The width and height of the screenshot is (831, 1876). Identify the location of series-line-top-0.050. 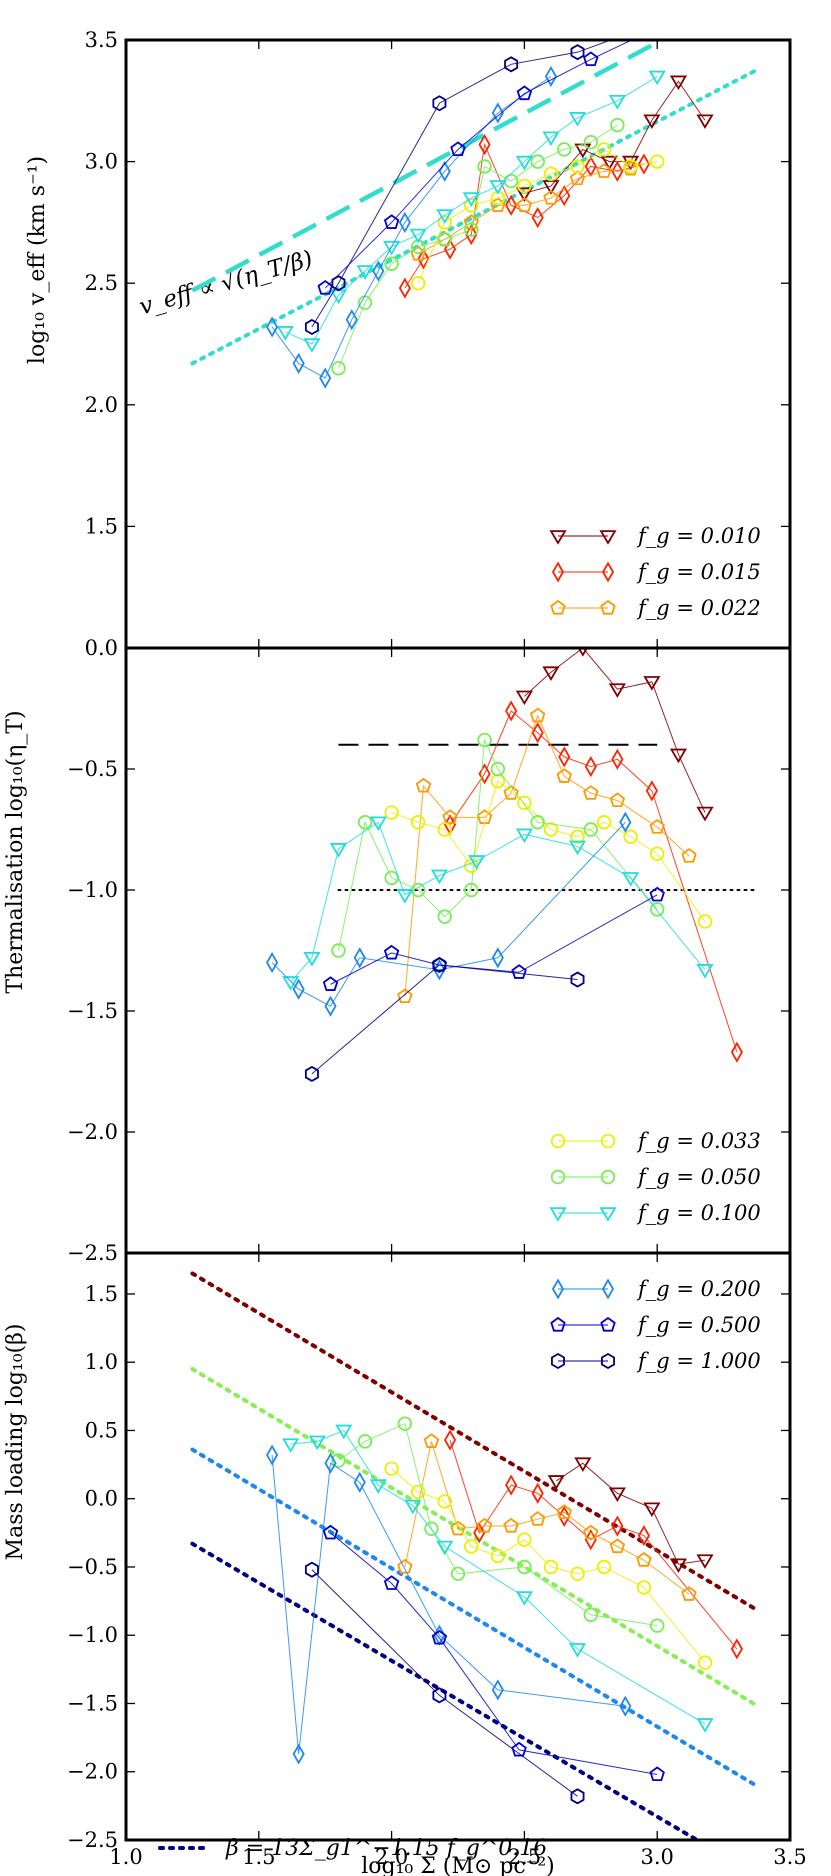
(478, 246).